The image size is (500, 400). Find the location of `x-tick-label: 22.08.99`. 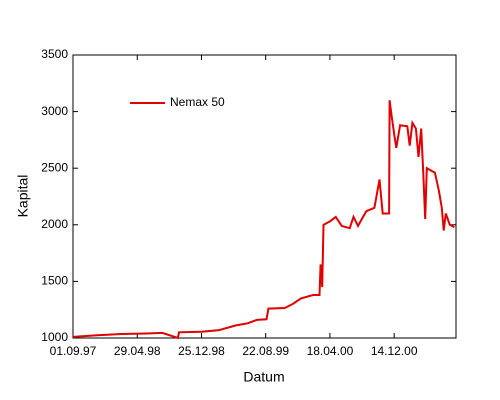

x-tick-label: 22.08.99 is located at coordinates (265, 351).